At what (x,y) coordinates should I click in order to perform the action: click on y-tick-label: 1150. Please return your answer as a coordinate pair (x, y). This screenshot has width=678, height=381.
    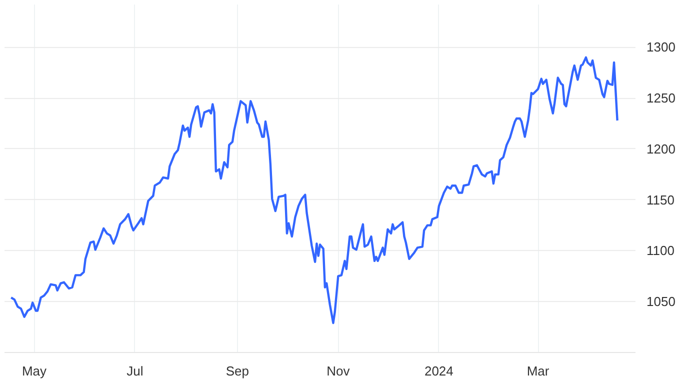
    Looking at the image, I should click on (660, 200).